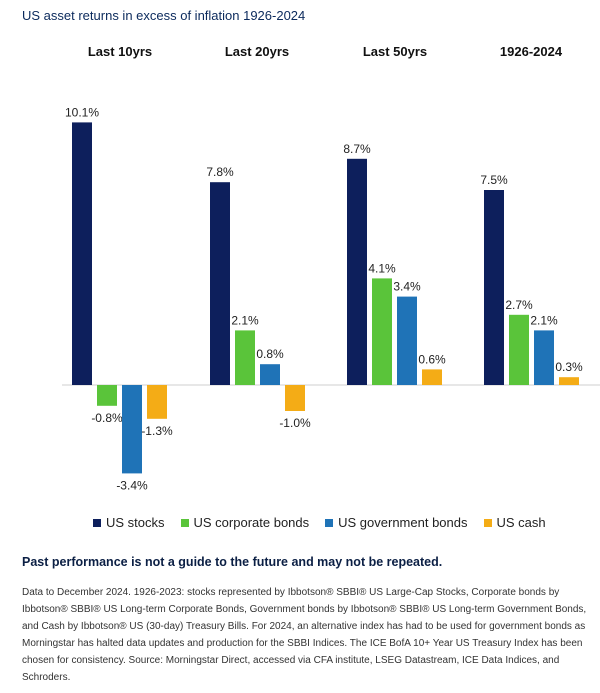 This screenshot has height=693, width=600. I want to click on data-label-us-government-bonds-1926-2024: 2.1%, so click(544, 320).